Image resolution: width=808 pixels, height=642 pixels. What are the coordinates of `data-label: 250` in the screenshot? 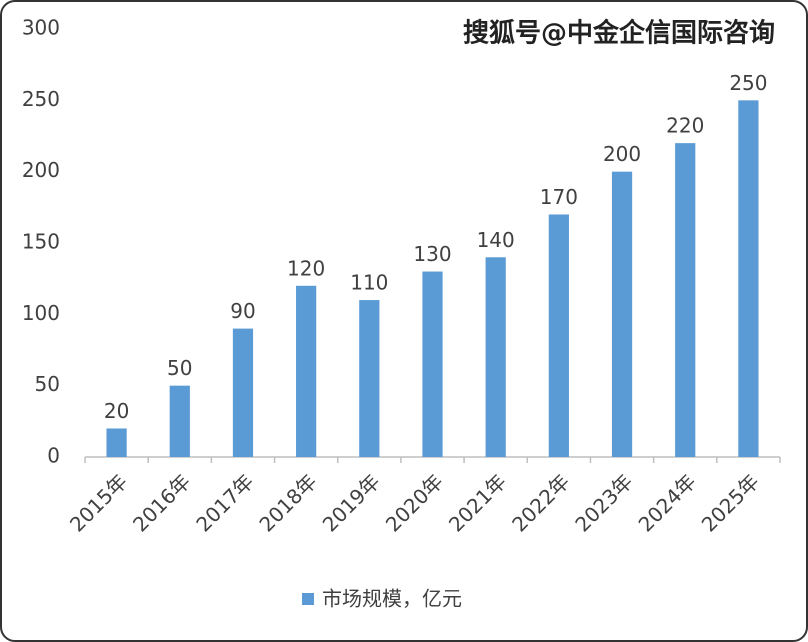 It's located at (748, 83).